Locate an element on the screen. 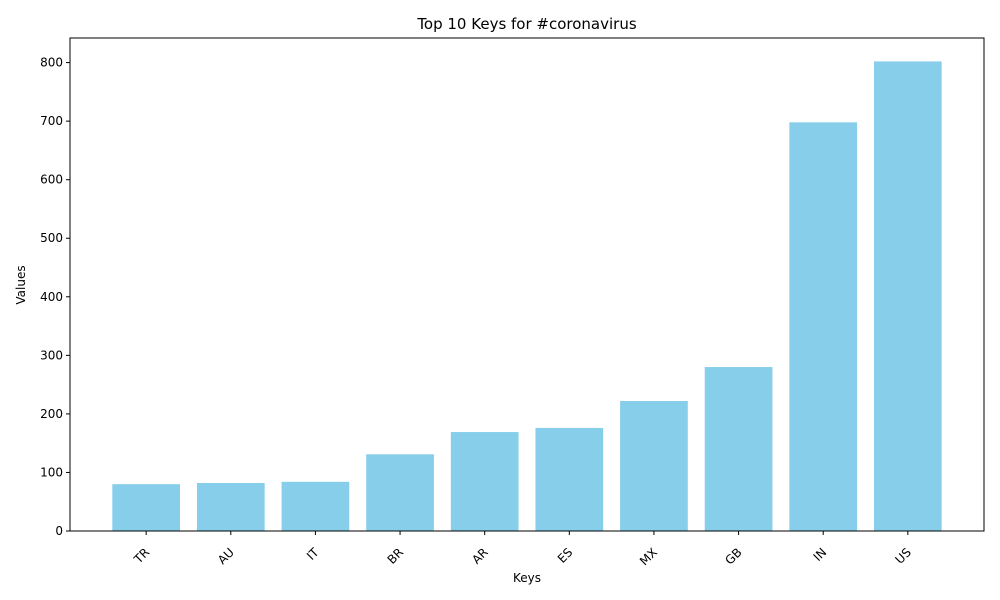 This screenshot has width=1000, height=600. y-tick-label: 0 is located at coordinates (59, 531).